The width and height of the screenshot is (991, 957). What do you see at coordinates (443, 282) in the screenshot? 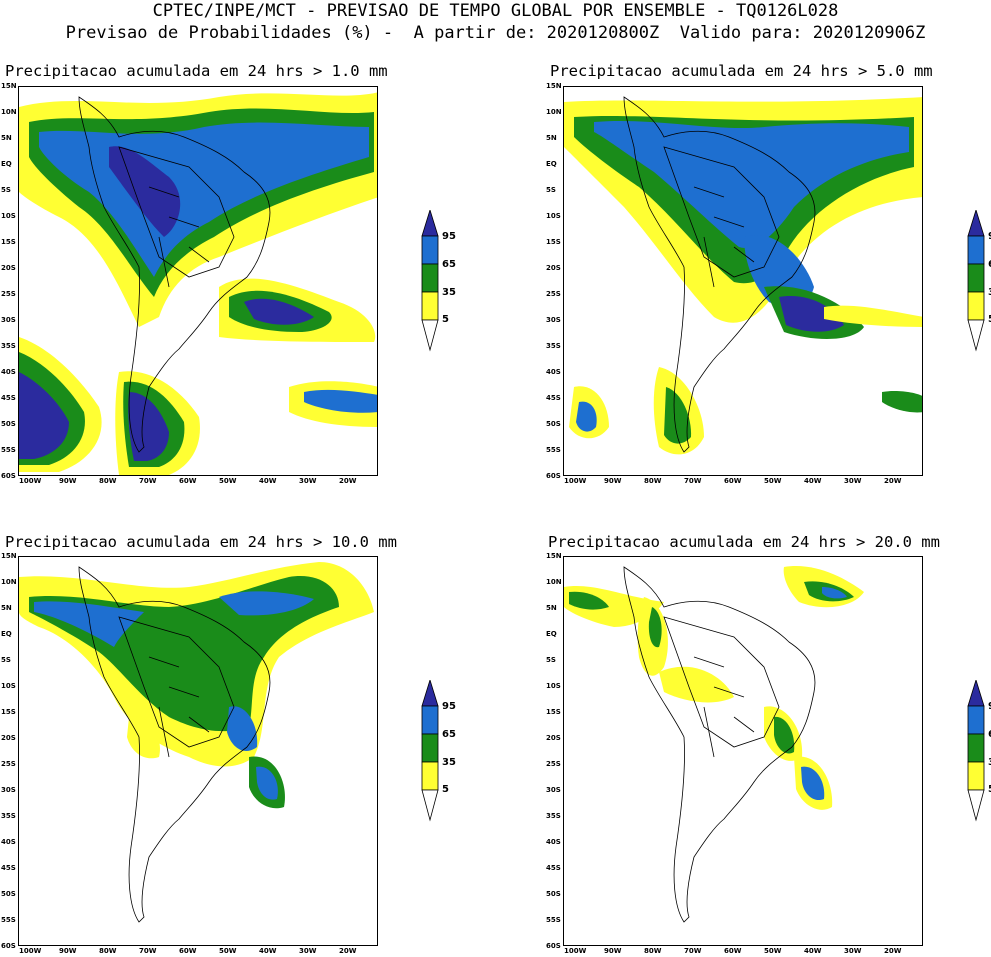
I see `colorbar-1: 95 65 35 5` at bounding box center [443, 282].